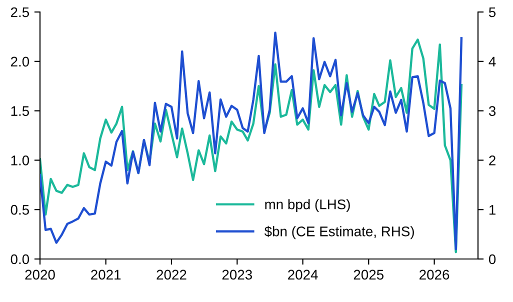 The width and height of the screenshot is (513, 302). Describe the element at coordinates (171, 275) in the screenshot. I see `x-tick-label: 2022` at that location.